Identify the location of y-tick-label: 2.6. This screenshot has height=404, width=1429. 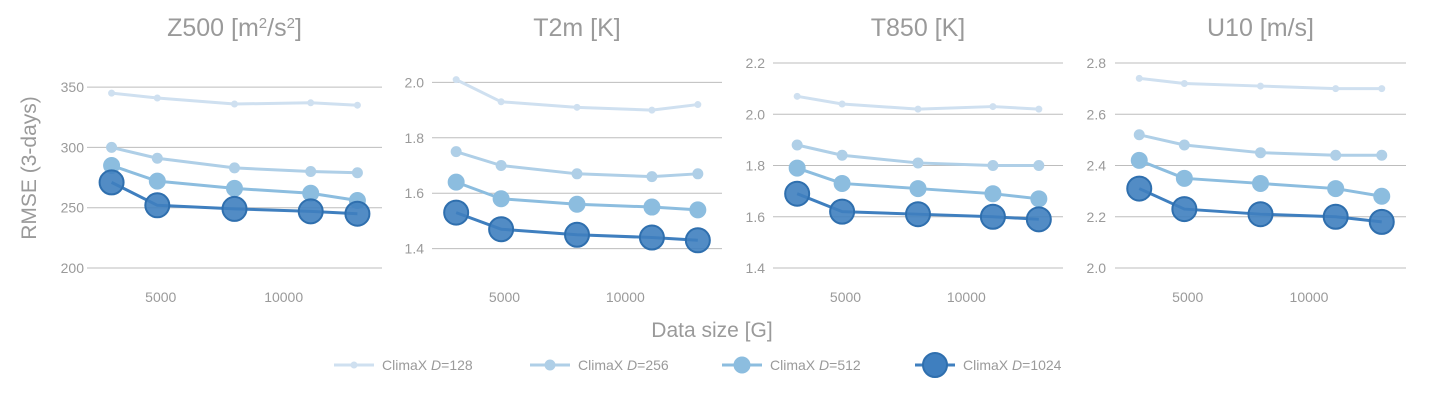
(1097, 114).